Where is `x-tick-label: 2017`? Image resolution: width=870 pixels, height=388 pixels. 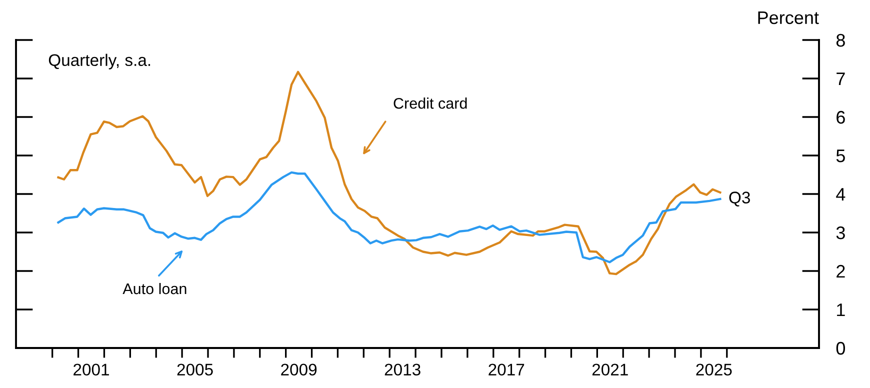 x-tick-label: 2017 is located at coordinates (506, 370).